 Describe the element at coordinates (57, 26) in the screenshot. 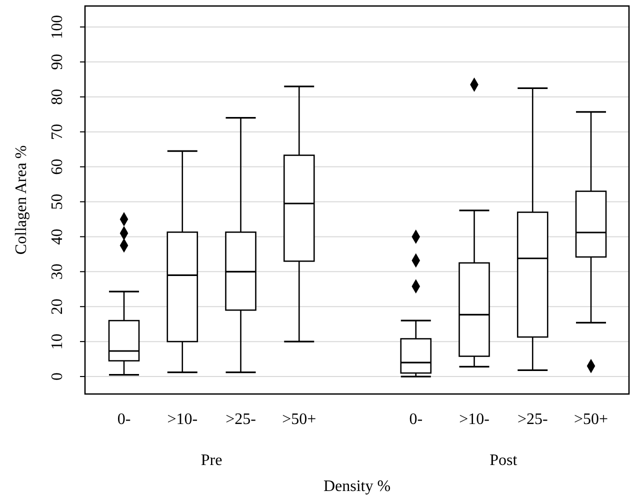

I see `y-tick-label: 100` at that location.